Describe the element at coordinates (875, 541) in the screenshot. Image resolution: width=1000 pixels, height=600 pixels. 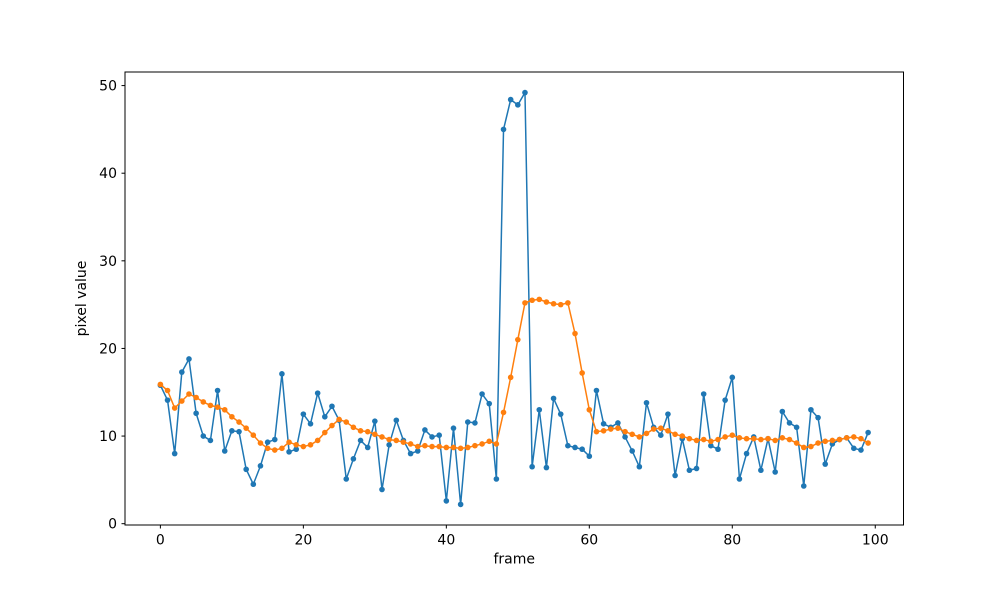
I see `x-tick-label: 100` at that location.